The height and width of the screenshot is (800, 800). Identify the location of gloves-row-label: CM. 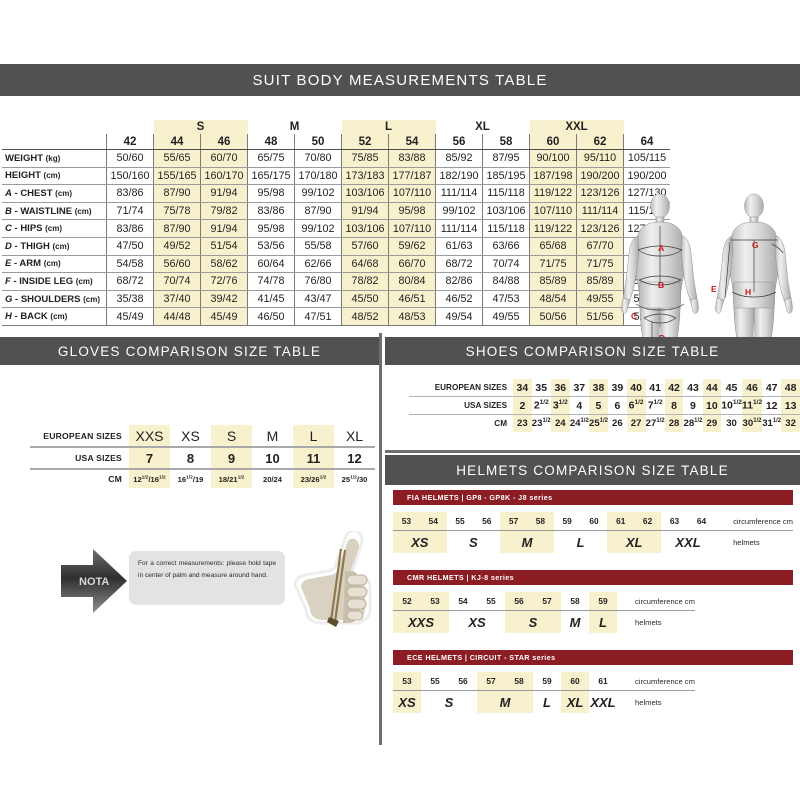
(115, 479).